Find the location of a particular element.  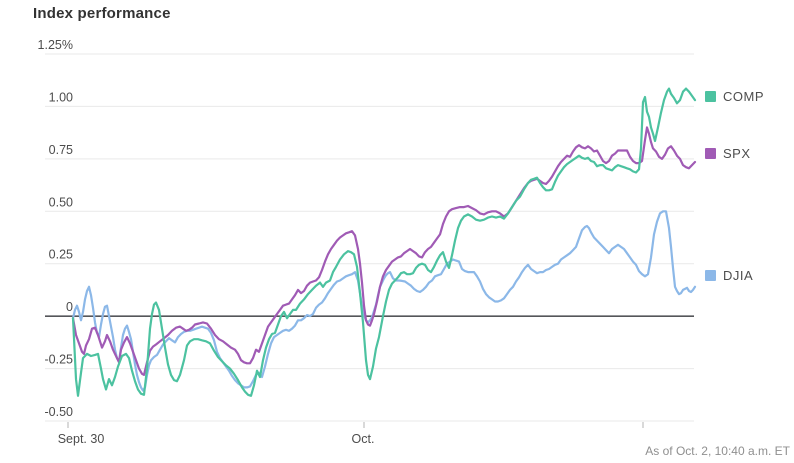

x-tick-label: Sept. 30 is located at coordinates (81, 439).